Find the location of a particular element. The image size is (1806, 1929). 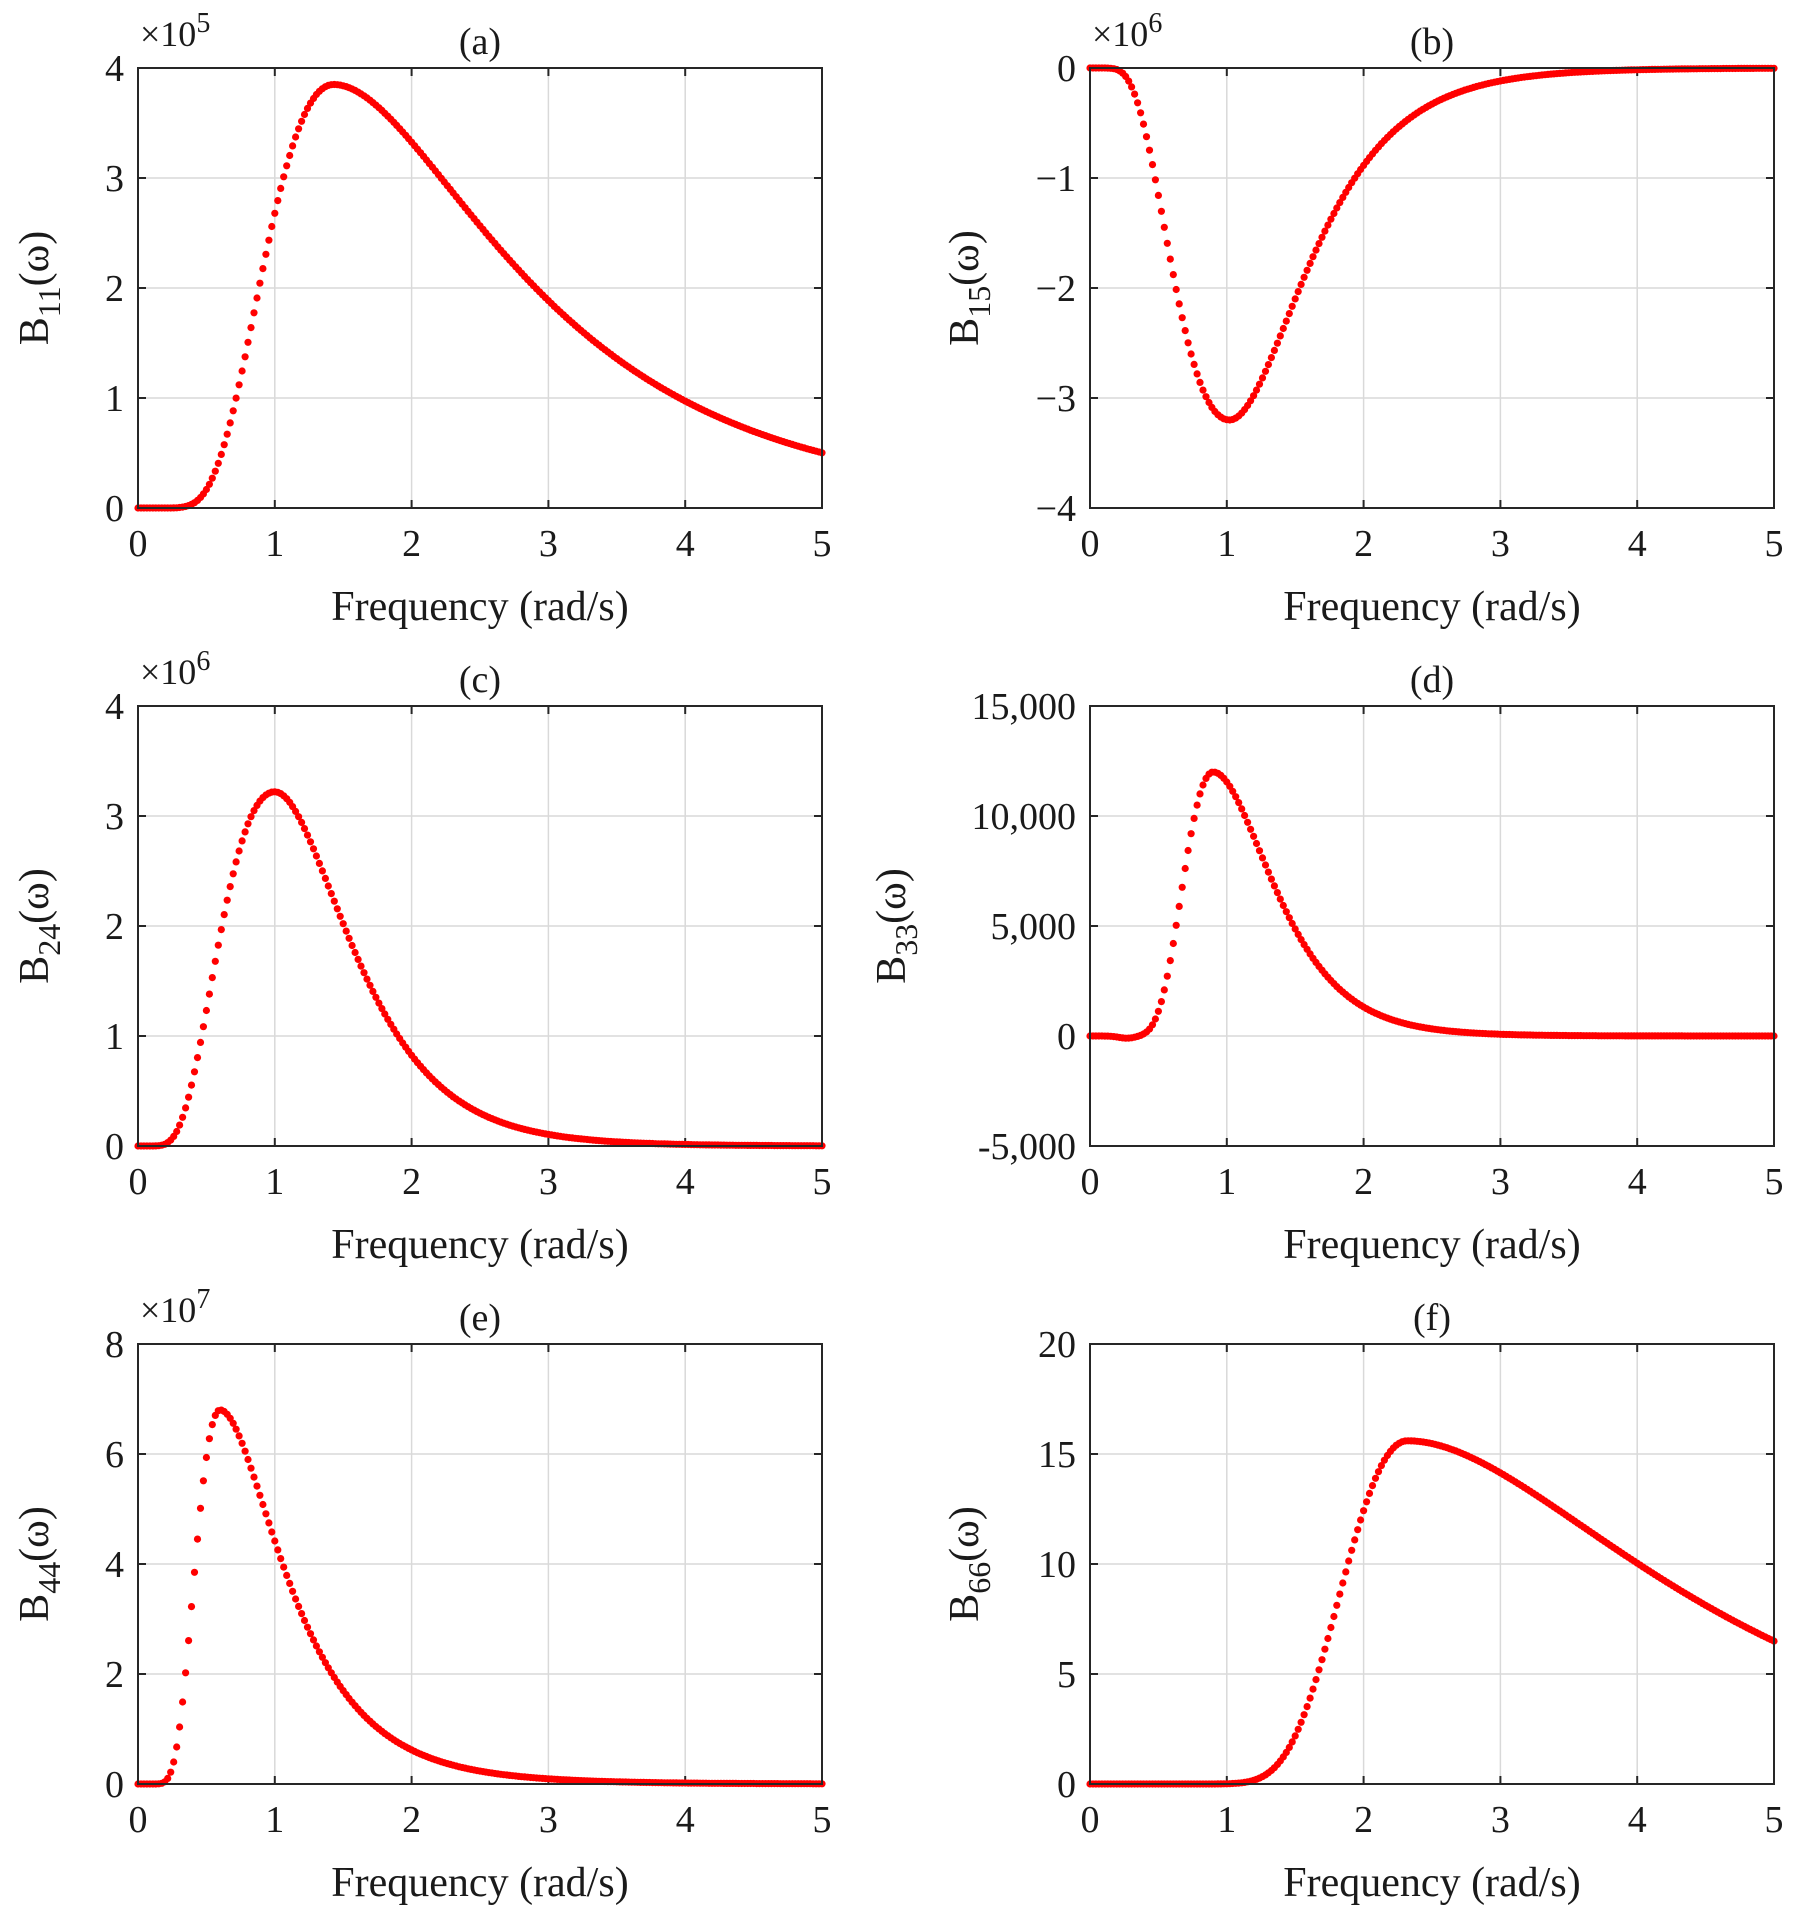

y-tick-label: 1 is located at coordinates (114, 399).